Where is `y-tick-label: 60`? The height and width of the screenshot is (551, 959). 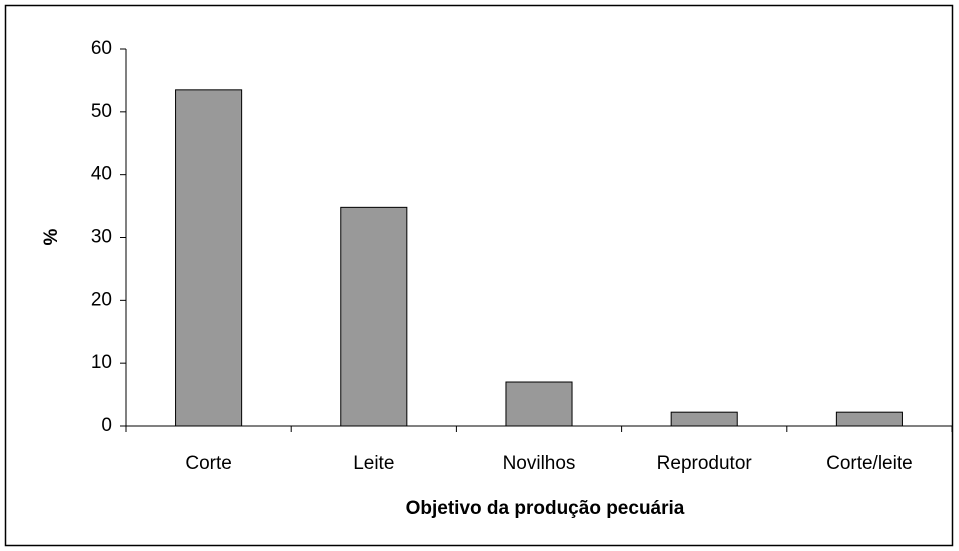
y-tick-label: 60 is located at coordinates (101, 48).